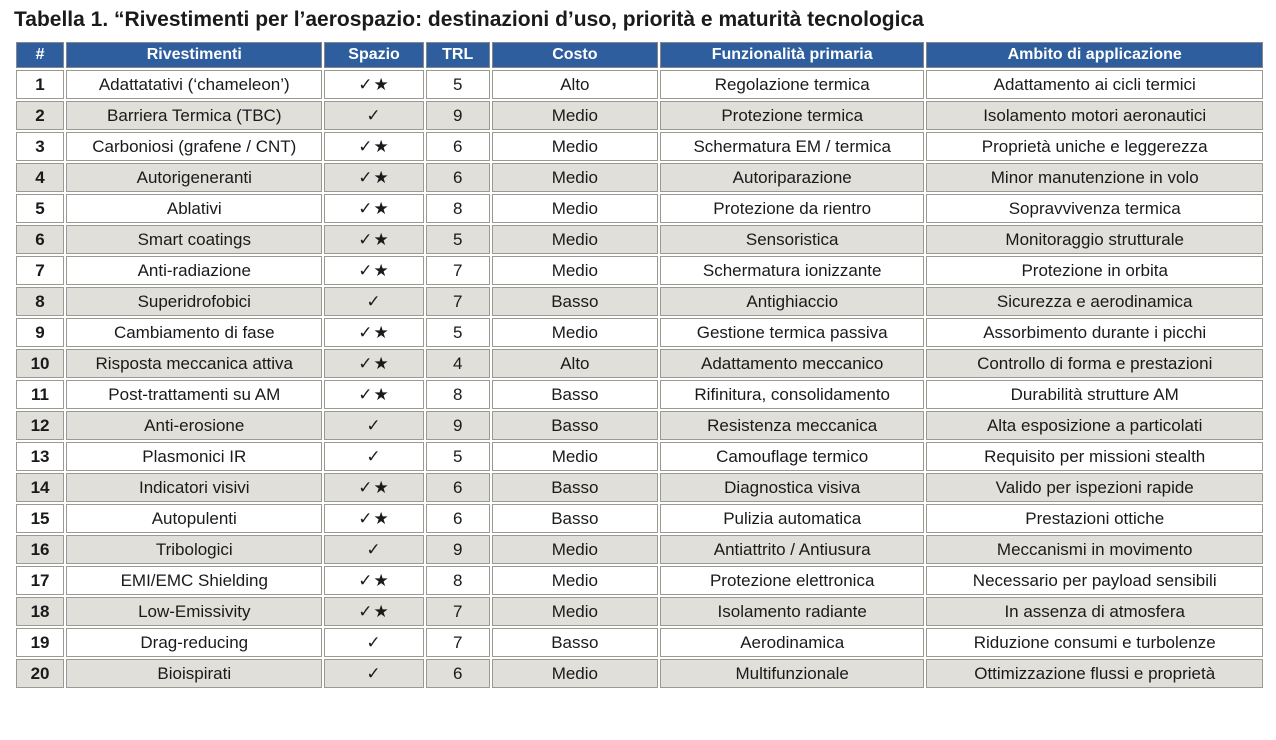  What do you see at coordinates (40, 84) in the screenshot?
I see `cell-num: 1` at bounding box center [40, 84].